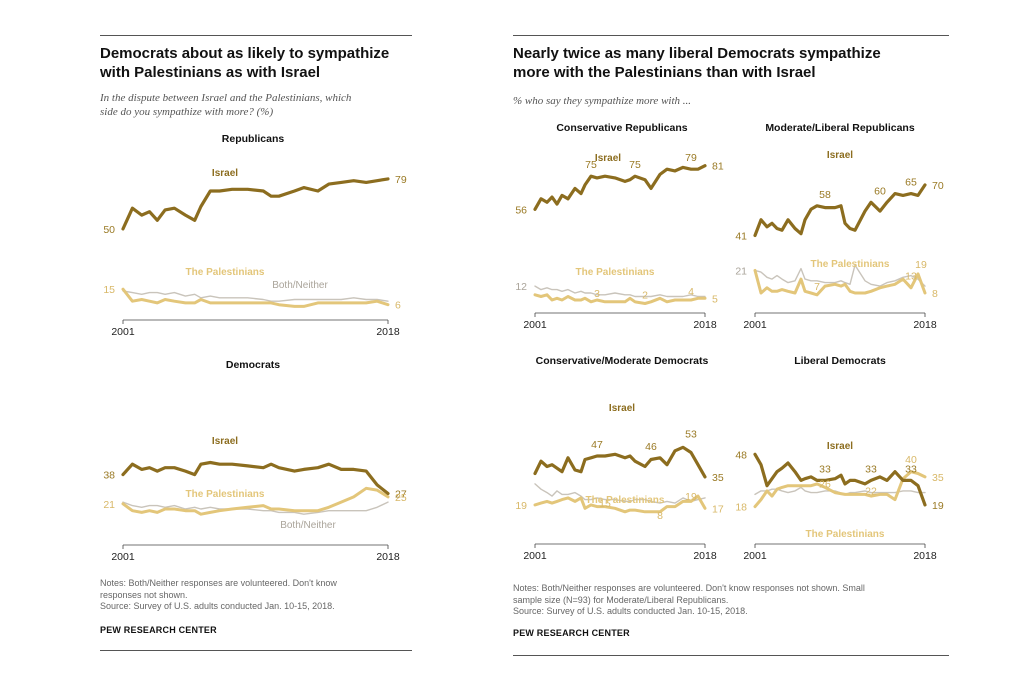 This screenshot has width=1024, height=683. Describe the element at coordinates (401, 498) in the screenshot. I see `data-label-end-dem-palestinians: 25` at that location.